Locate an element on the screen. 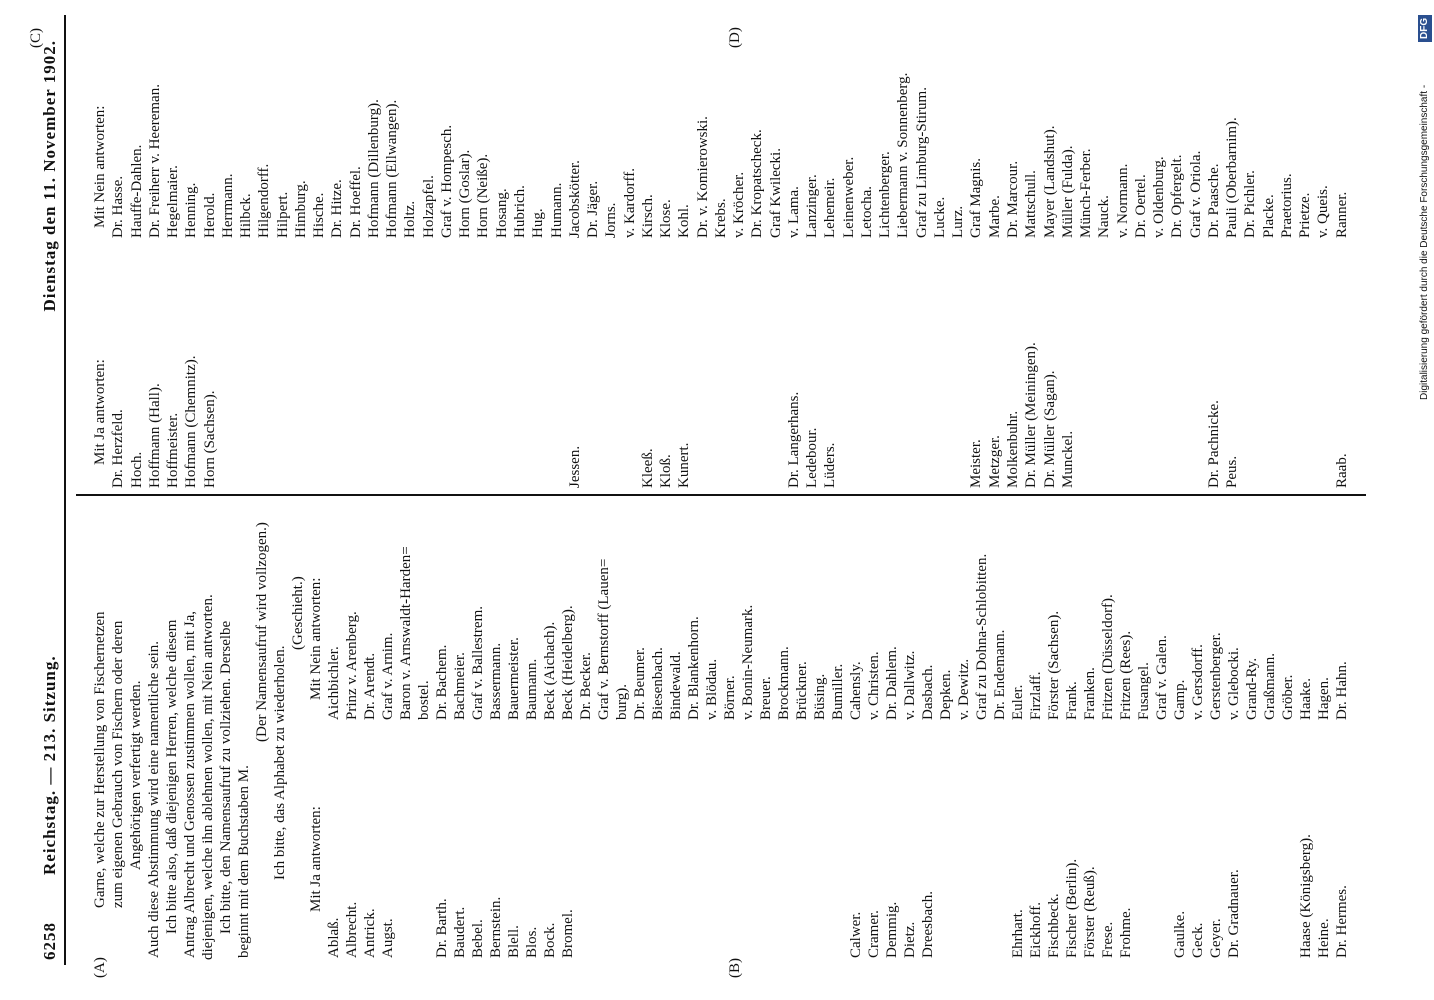 This screenshot has width=1434, height=1000. no-name: Prinz v. Arenberg. is located at coordinates (352, 665).